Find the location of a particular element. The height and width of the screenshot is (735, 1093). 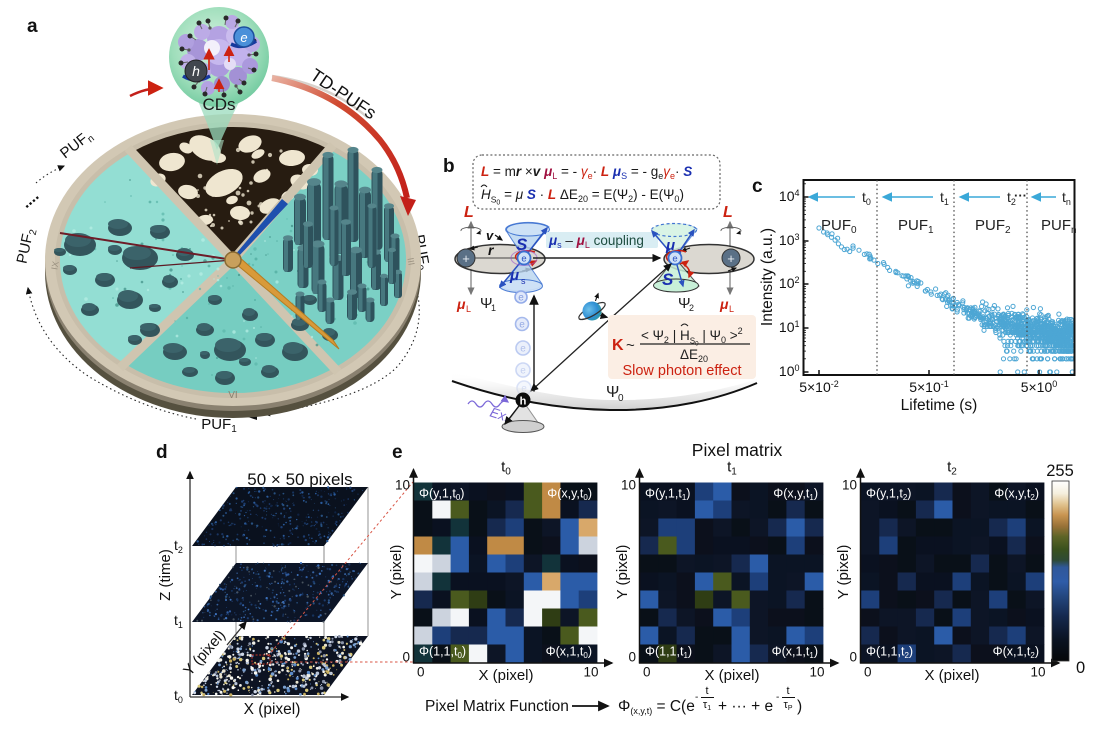

svg-text:L = mr ×v μL = - γe· L μS = -: L = mr ×v μL = - γe· L μS = - geγe· S is located at coordinates (586, 172).